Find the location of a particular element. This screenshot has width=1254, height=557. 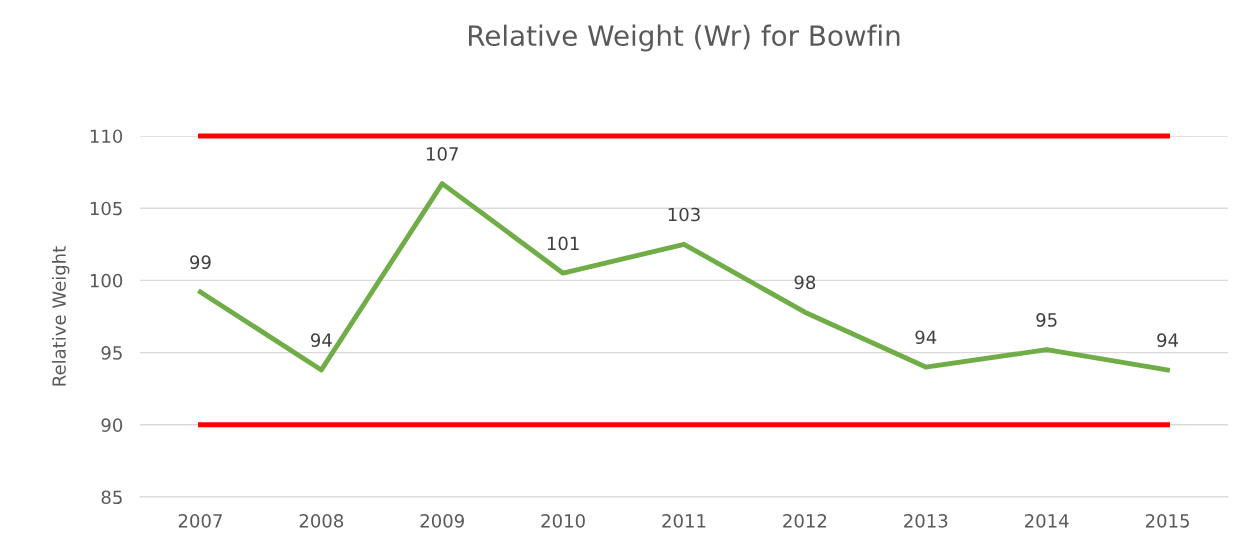

data-label: 98 is located at coordinates (805, 282).